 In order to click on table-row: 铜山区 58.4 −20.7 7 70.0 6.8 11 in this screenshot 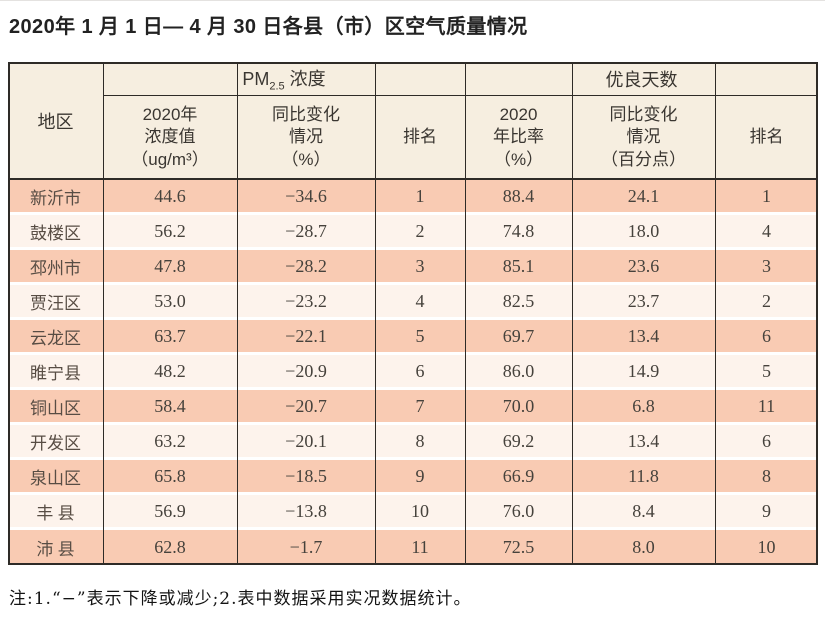, I will do `click(413, 407)`.